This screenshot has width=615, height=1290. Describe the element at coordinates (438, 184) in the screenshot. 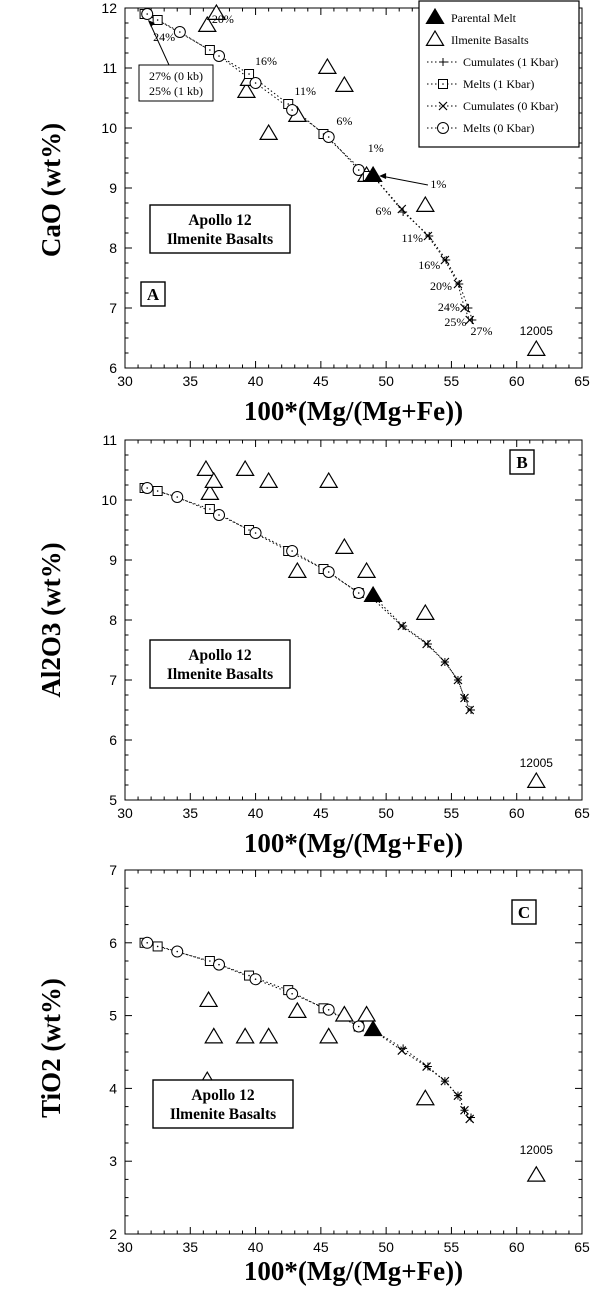

I see `percent-annotation: 1%` at that location.